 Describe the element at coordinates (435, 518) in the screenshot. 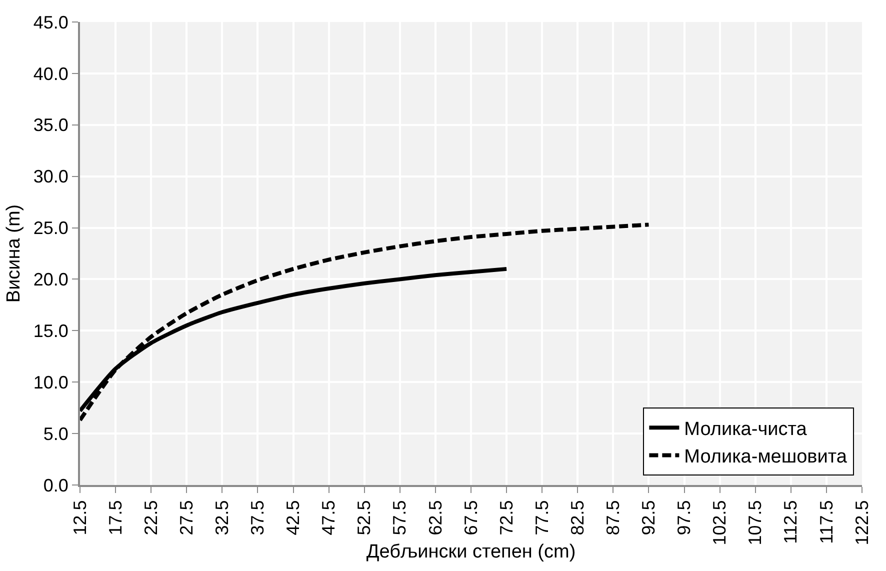

I see `x-tick-label: 62.5` at that location.